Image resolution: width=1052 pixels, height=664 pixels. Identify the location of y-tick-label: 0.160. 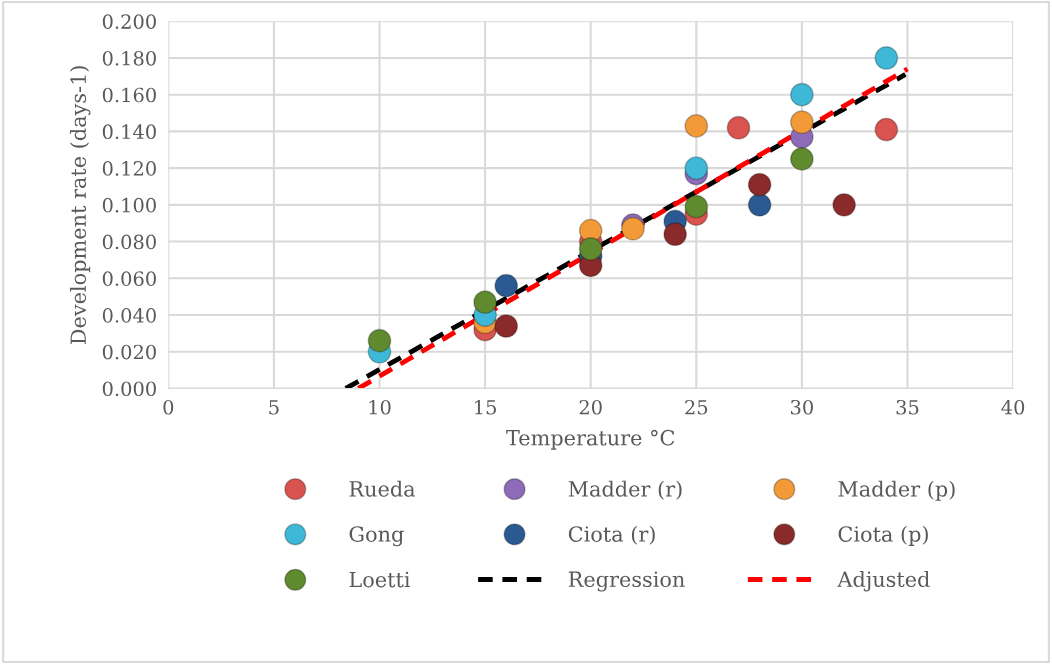
(129, 95).